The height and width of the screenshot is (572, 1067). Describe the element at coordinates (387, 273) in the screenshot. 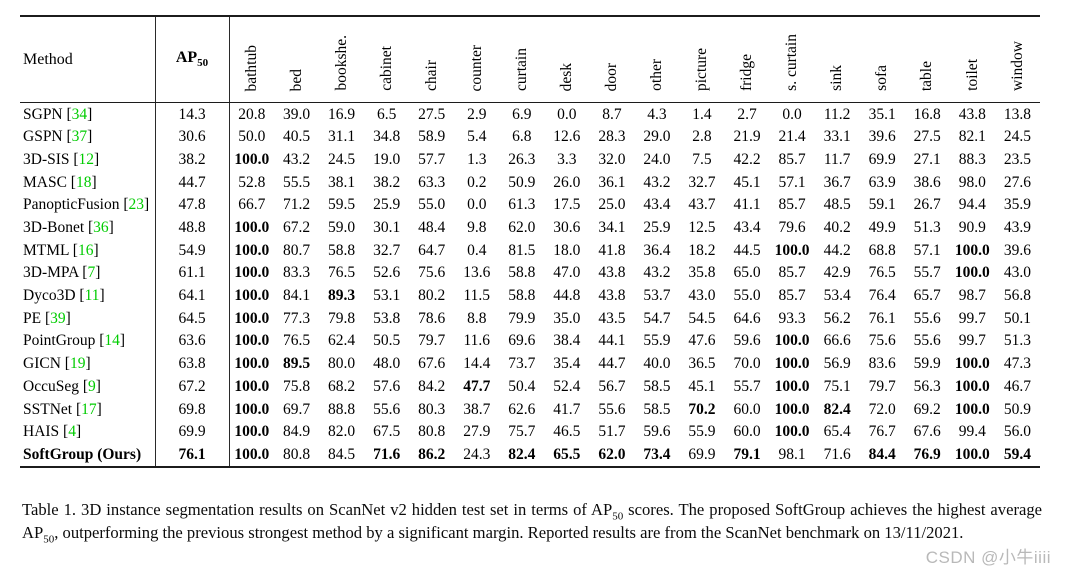

I see `score-cell: 52.6` at that location.